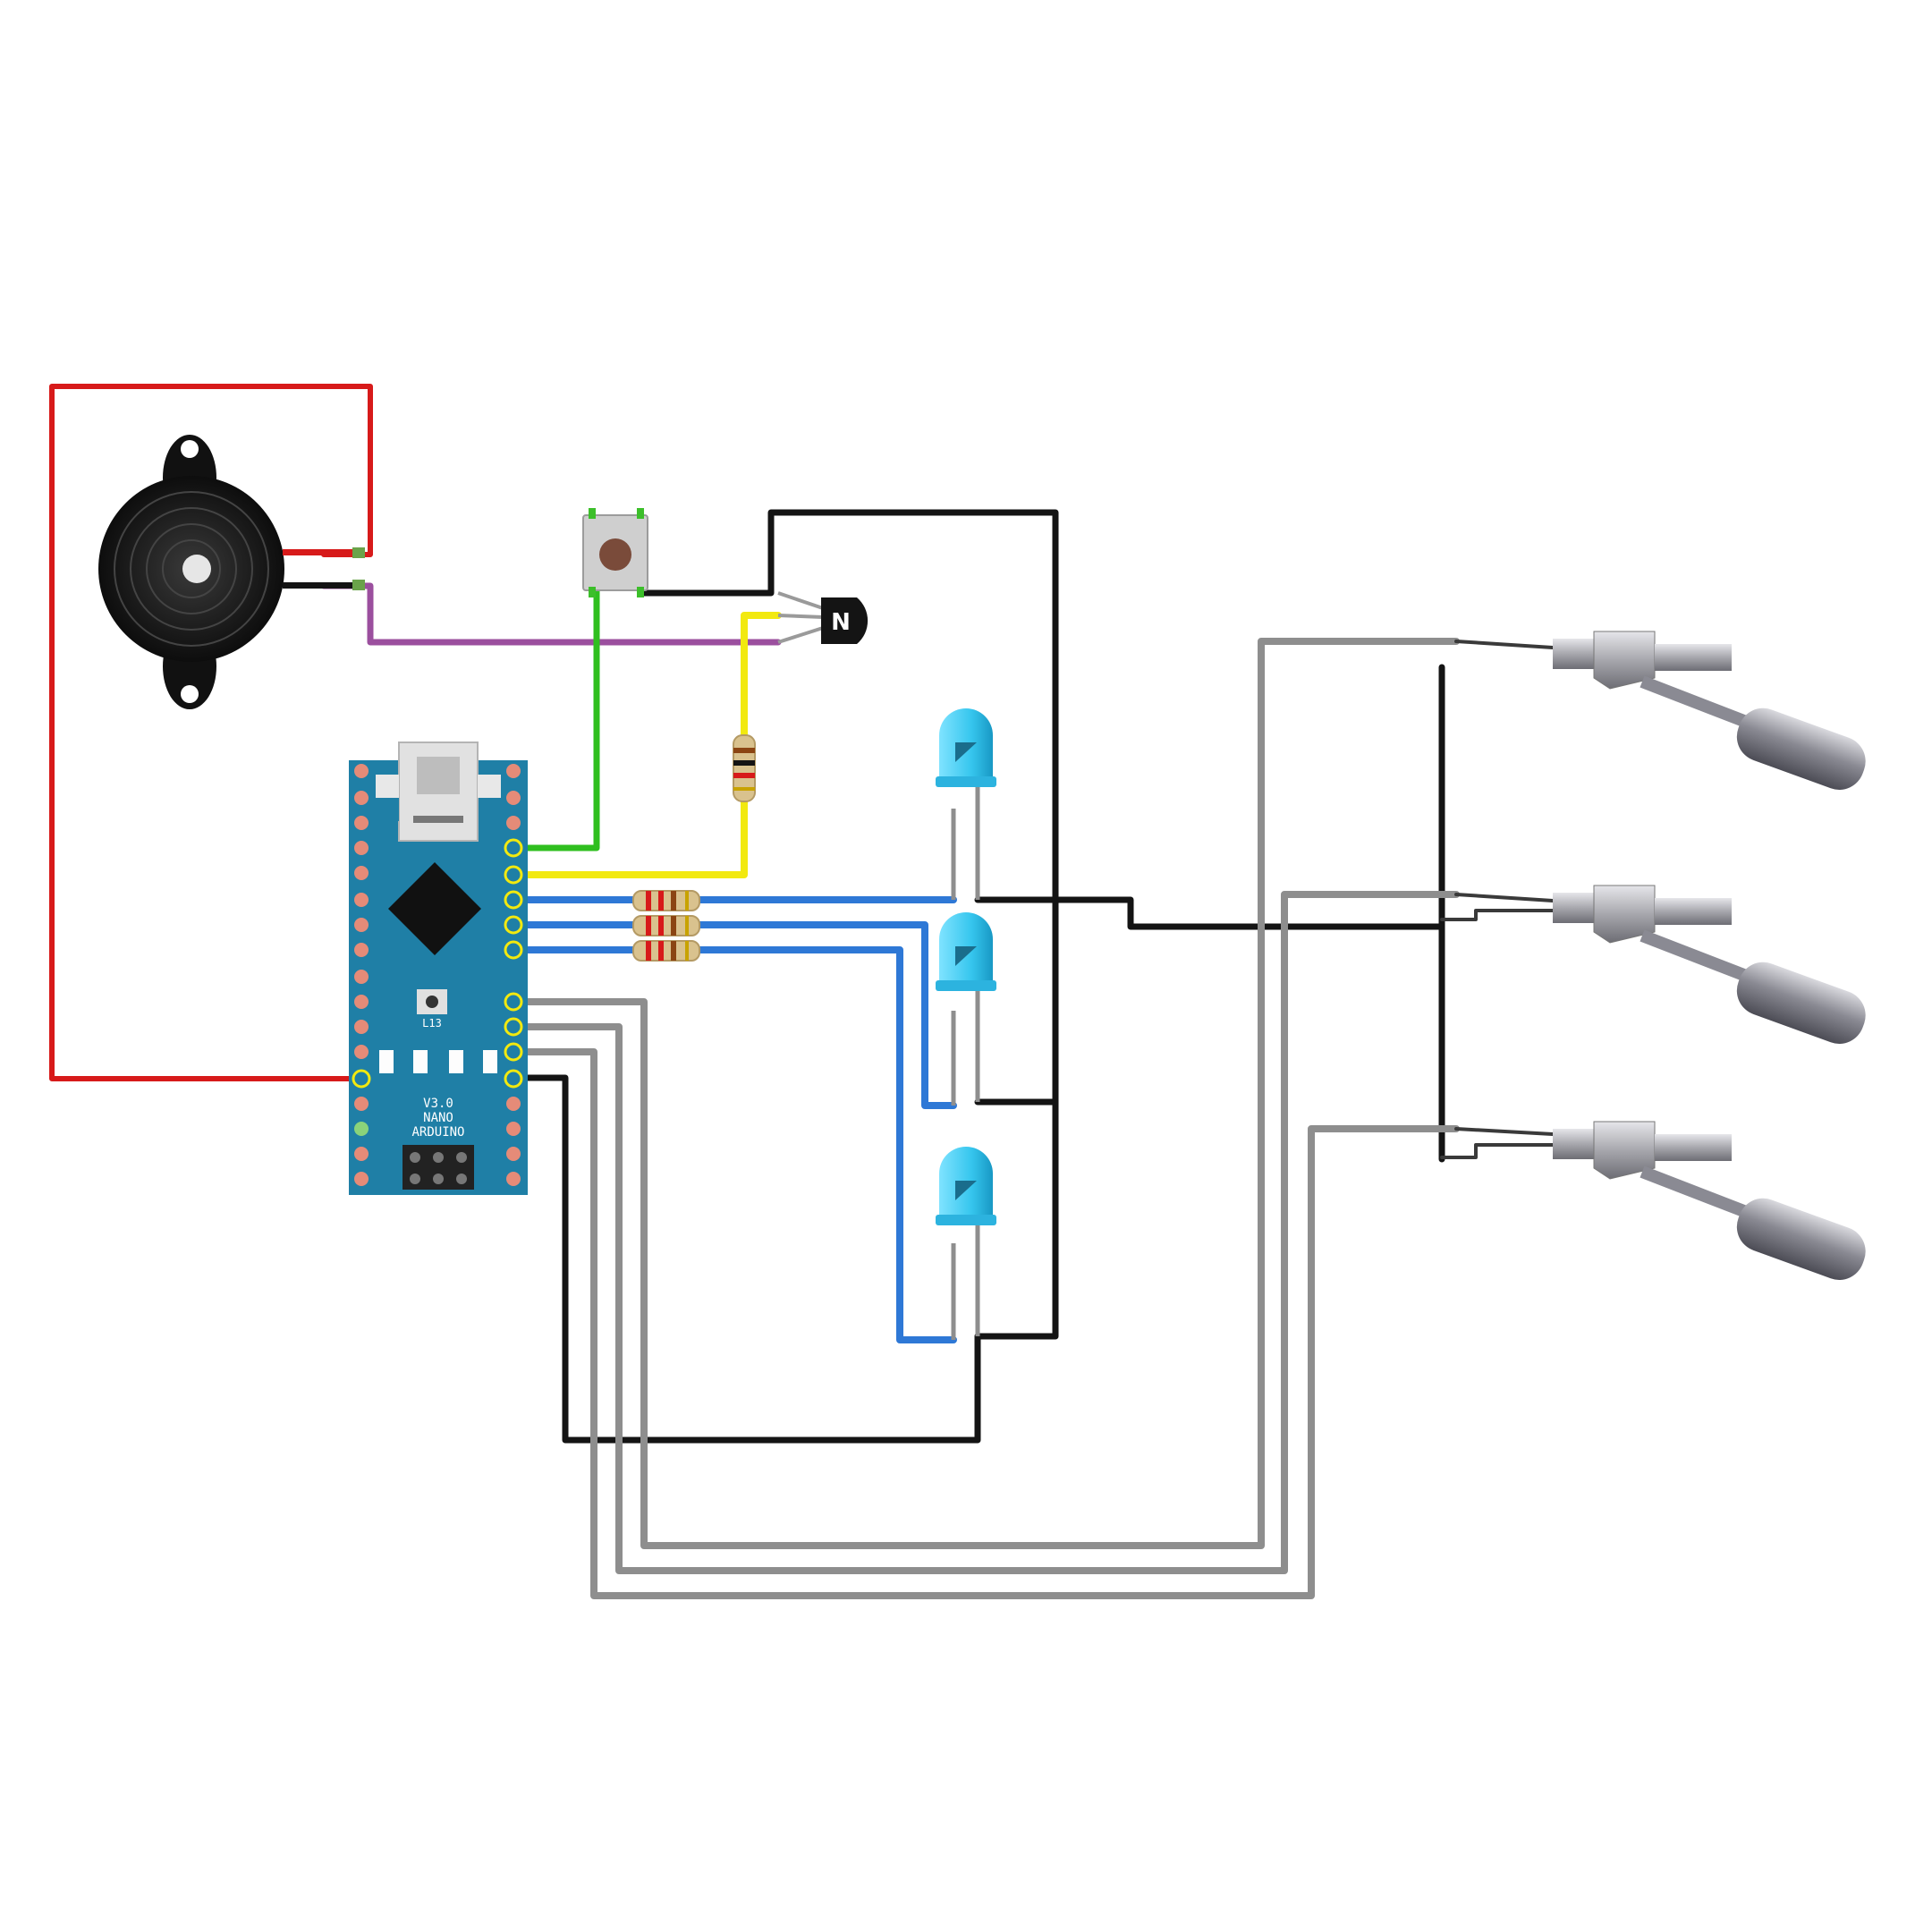  Describe the element at coordinates (841, 622) in the screenshot. I see `transistor-mark: N` at that location.